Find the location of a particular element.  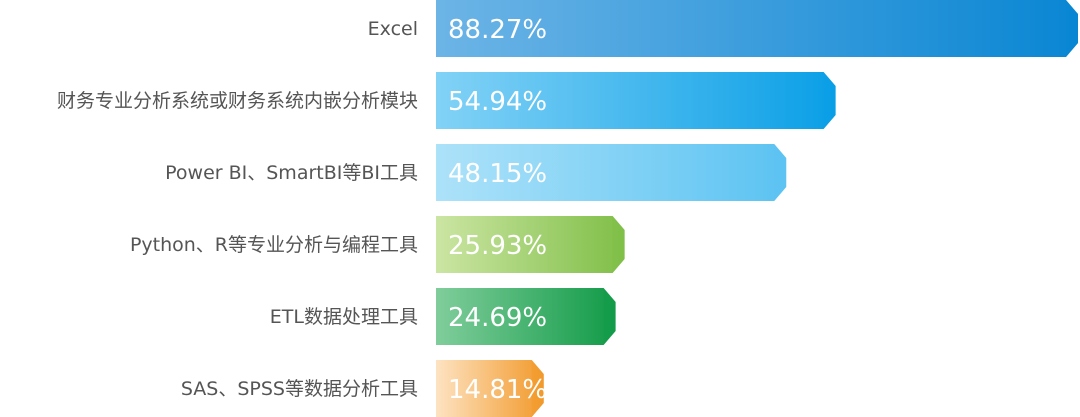

value-label: 48.15% is located at coordinates (497, 174).